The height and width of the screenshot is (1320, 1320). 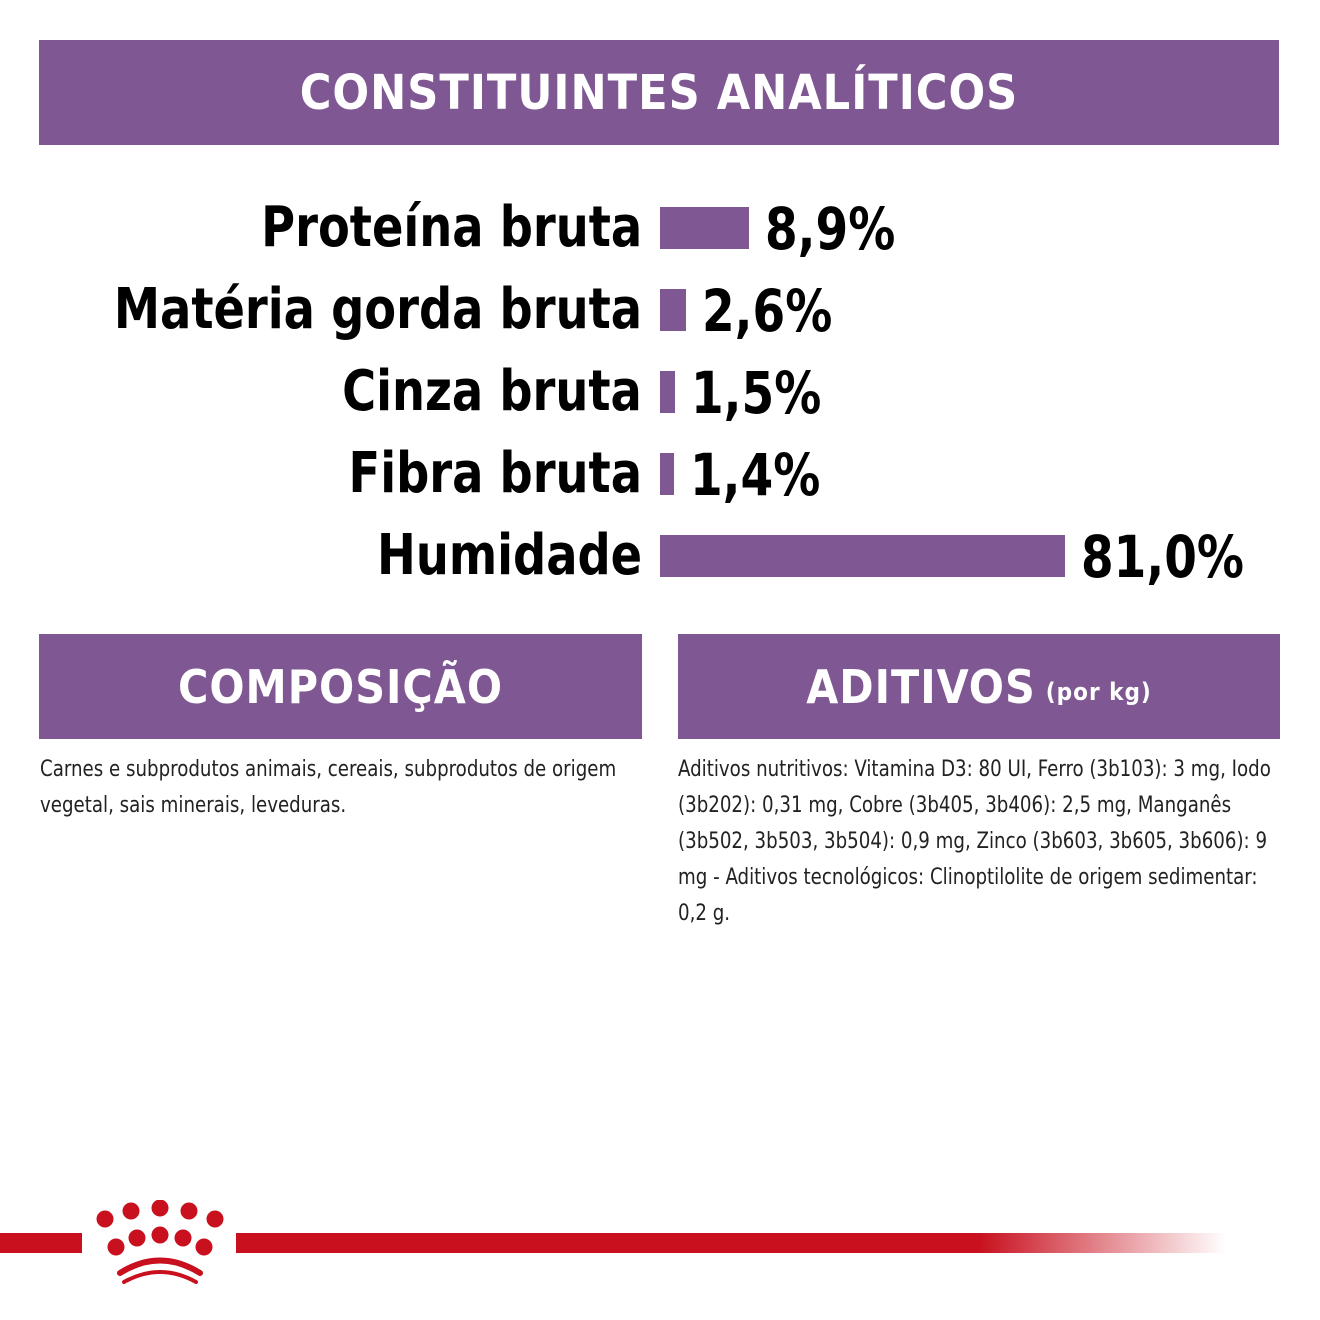 I want to click on additives-header: ADITIVOS (por kg), so click(x=979, y=686).